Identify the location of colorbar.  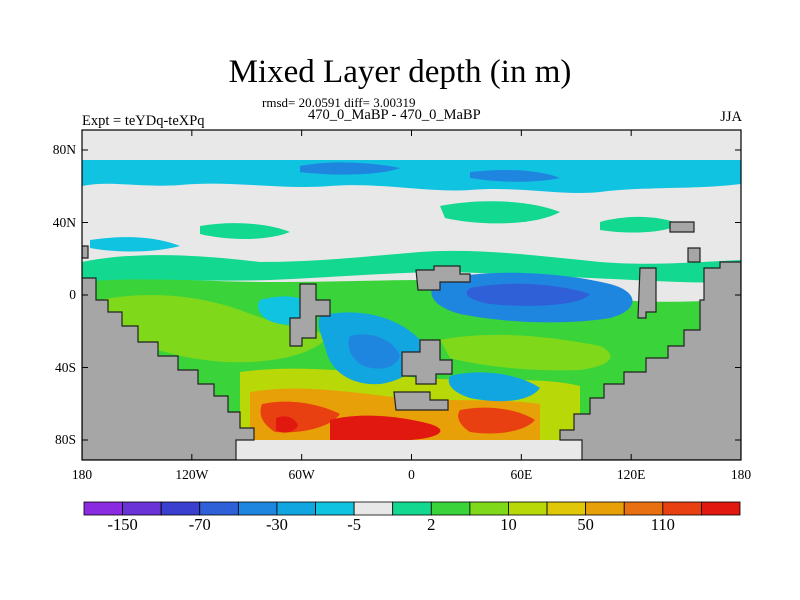
(412, 508).